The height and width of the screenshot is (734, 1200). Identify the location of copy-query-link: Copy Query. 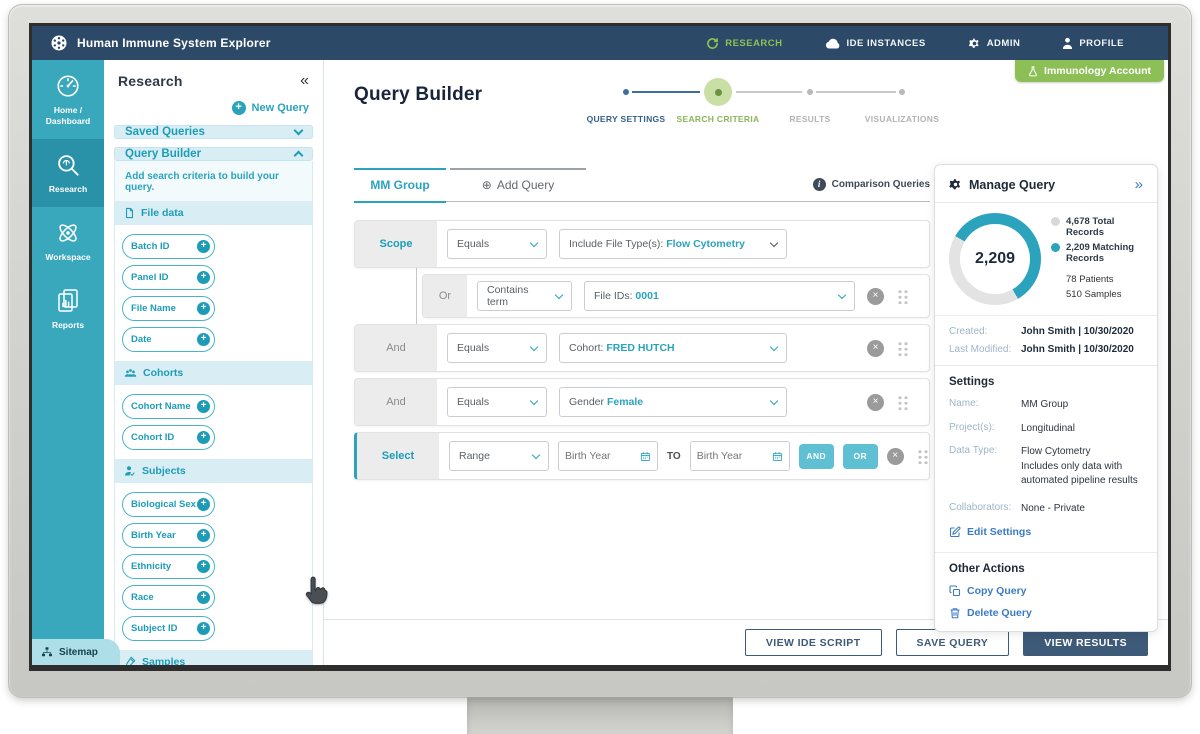
(1046, 591).